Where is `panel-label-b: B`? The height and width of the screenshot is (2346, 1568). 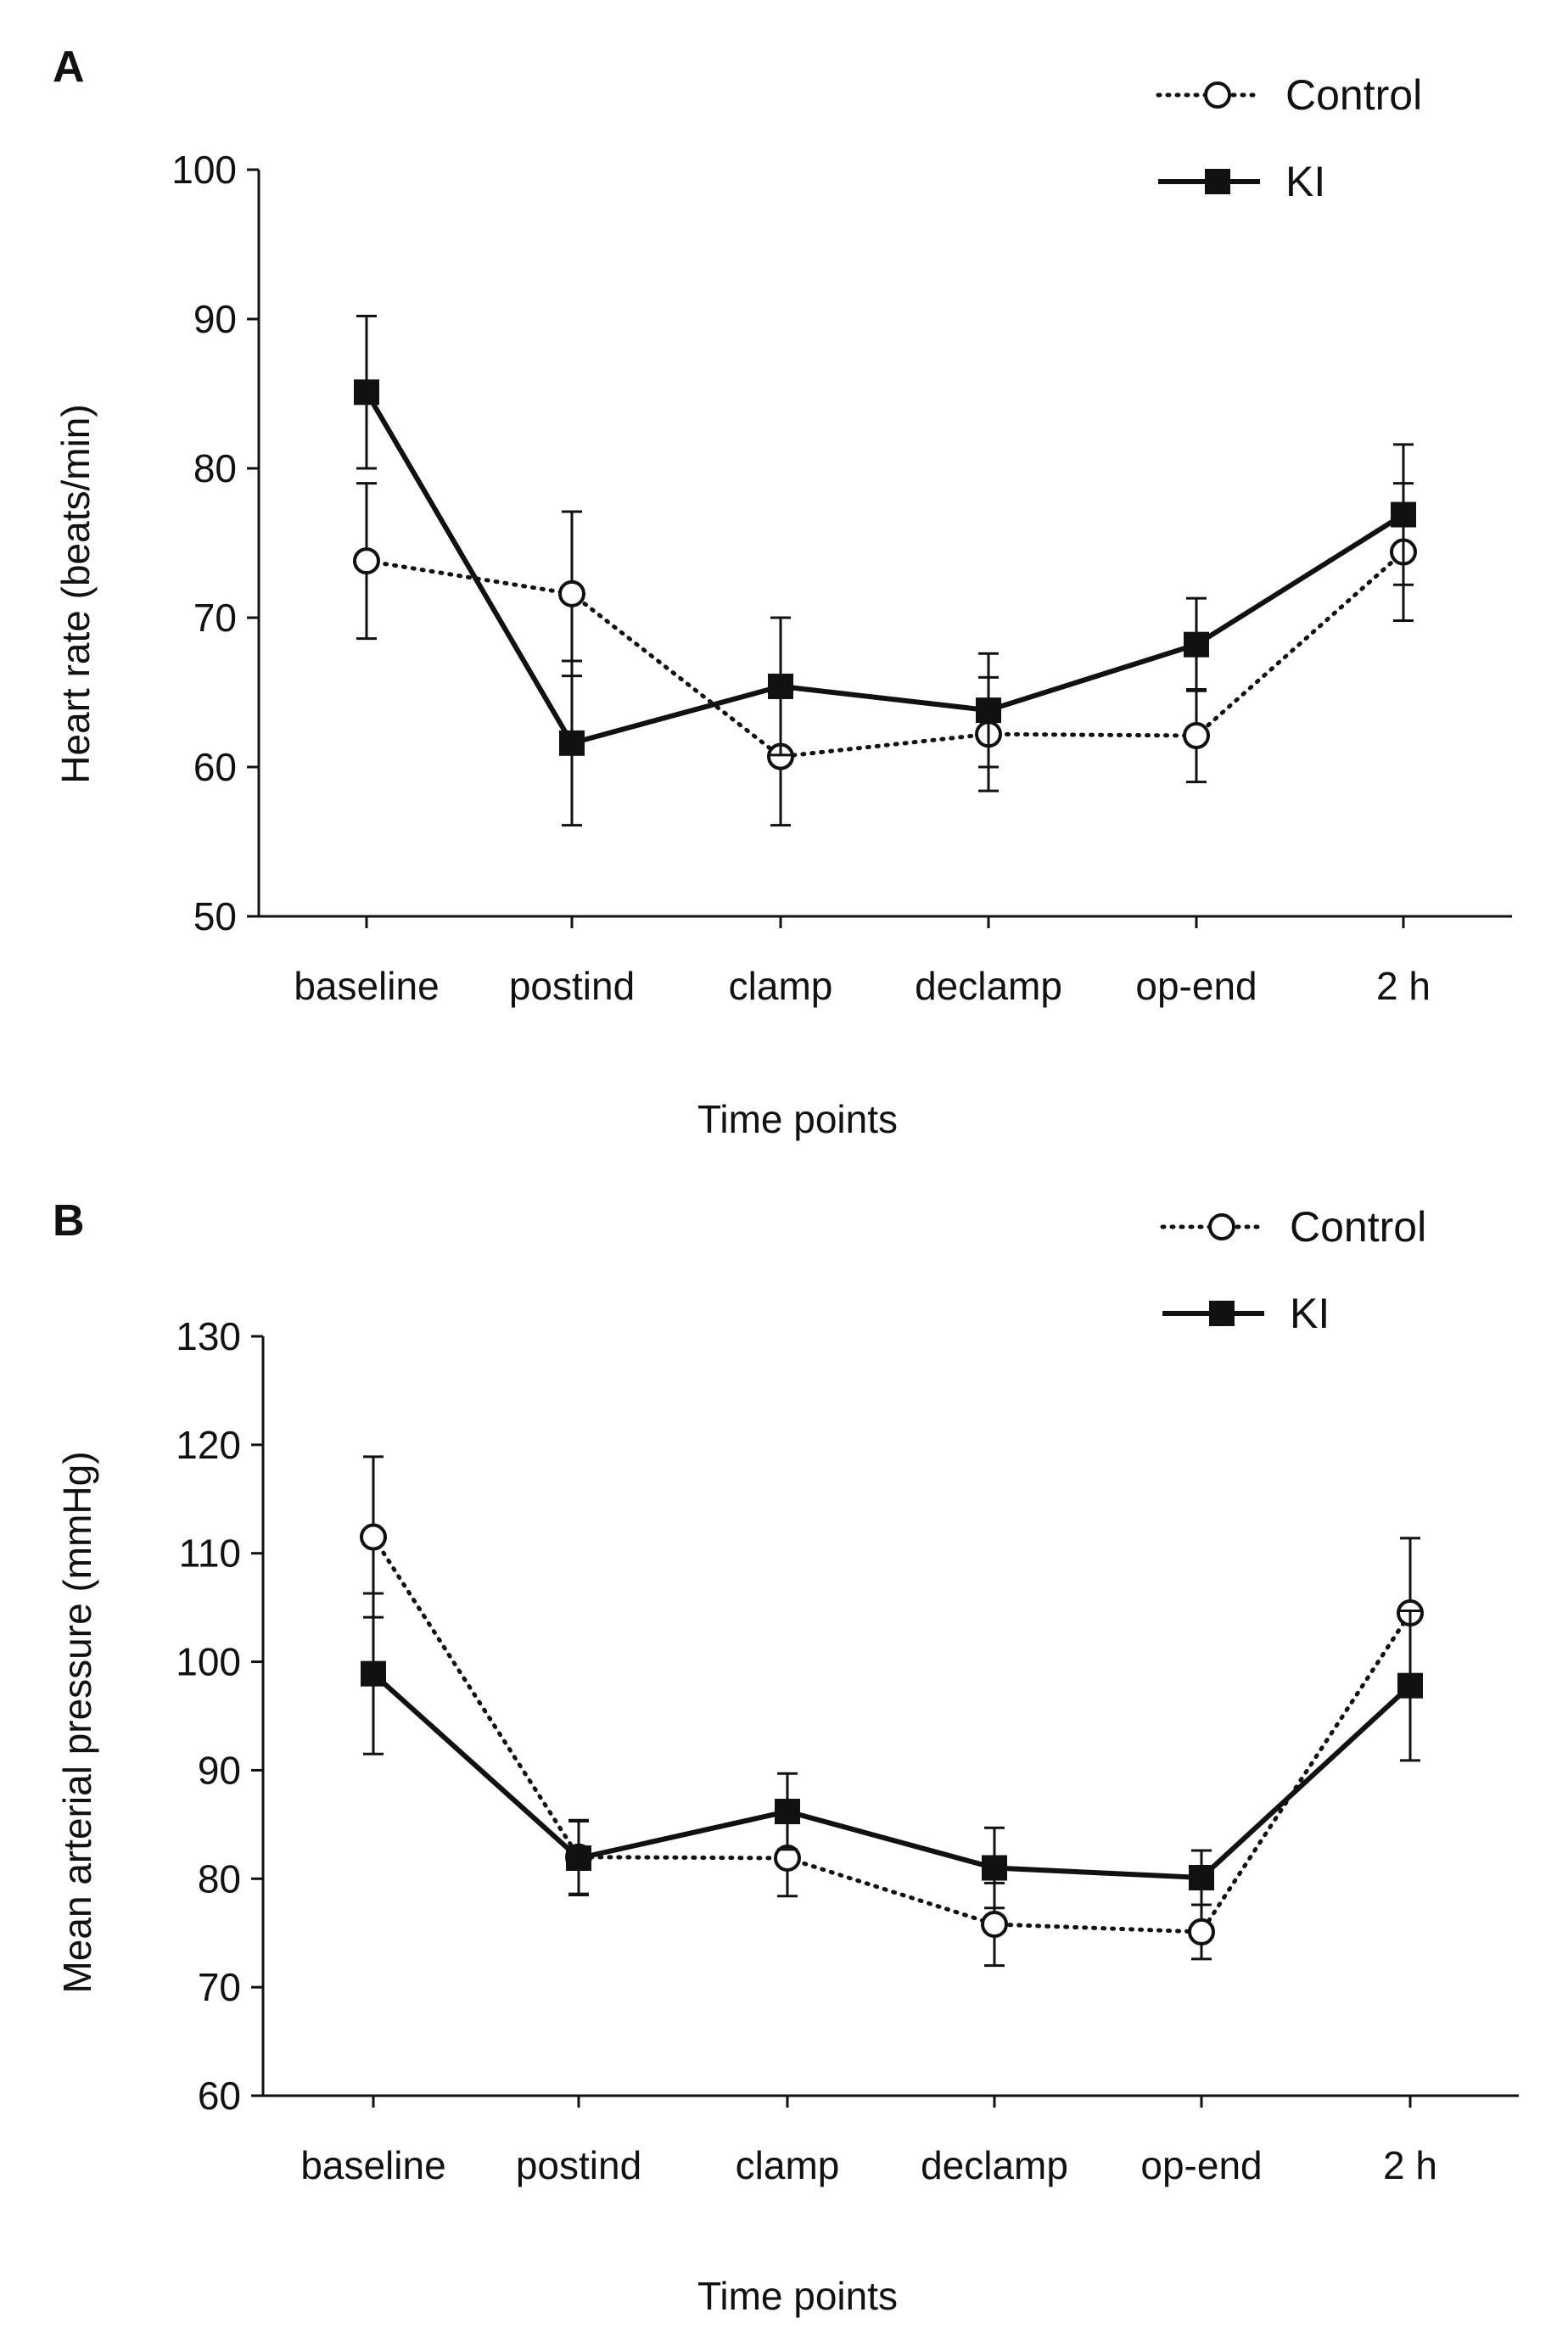 panel-label-b: B is located at coordinates (69, 1221).